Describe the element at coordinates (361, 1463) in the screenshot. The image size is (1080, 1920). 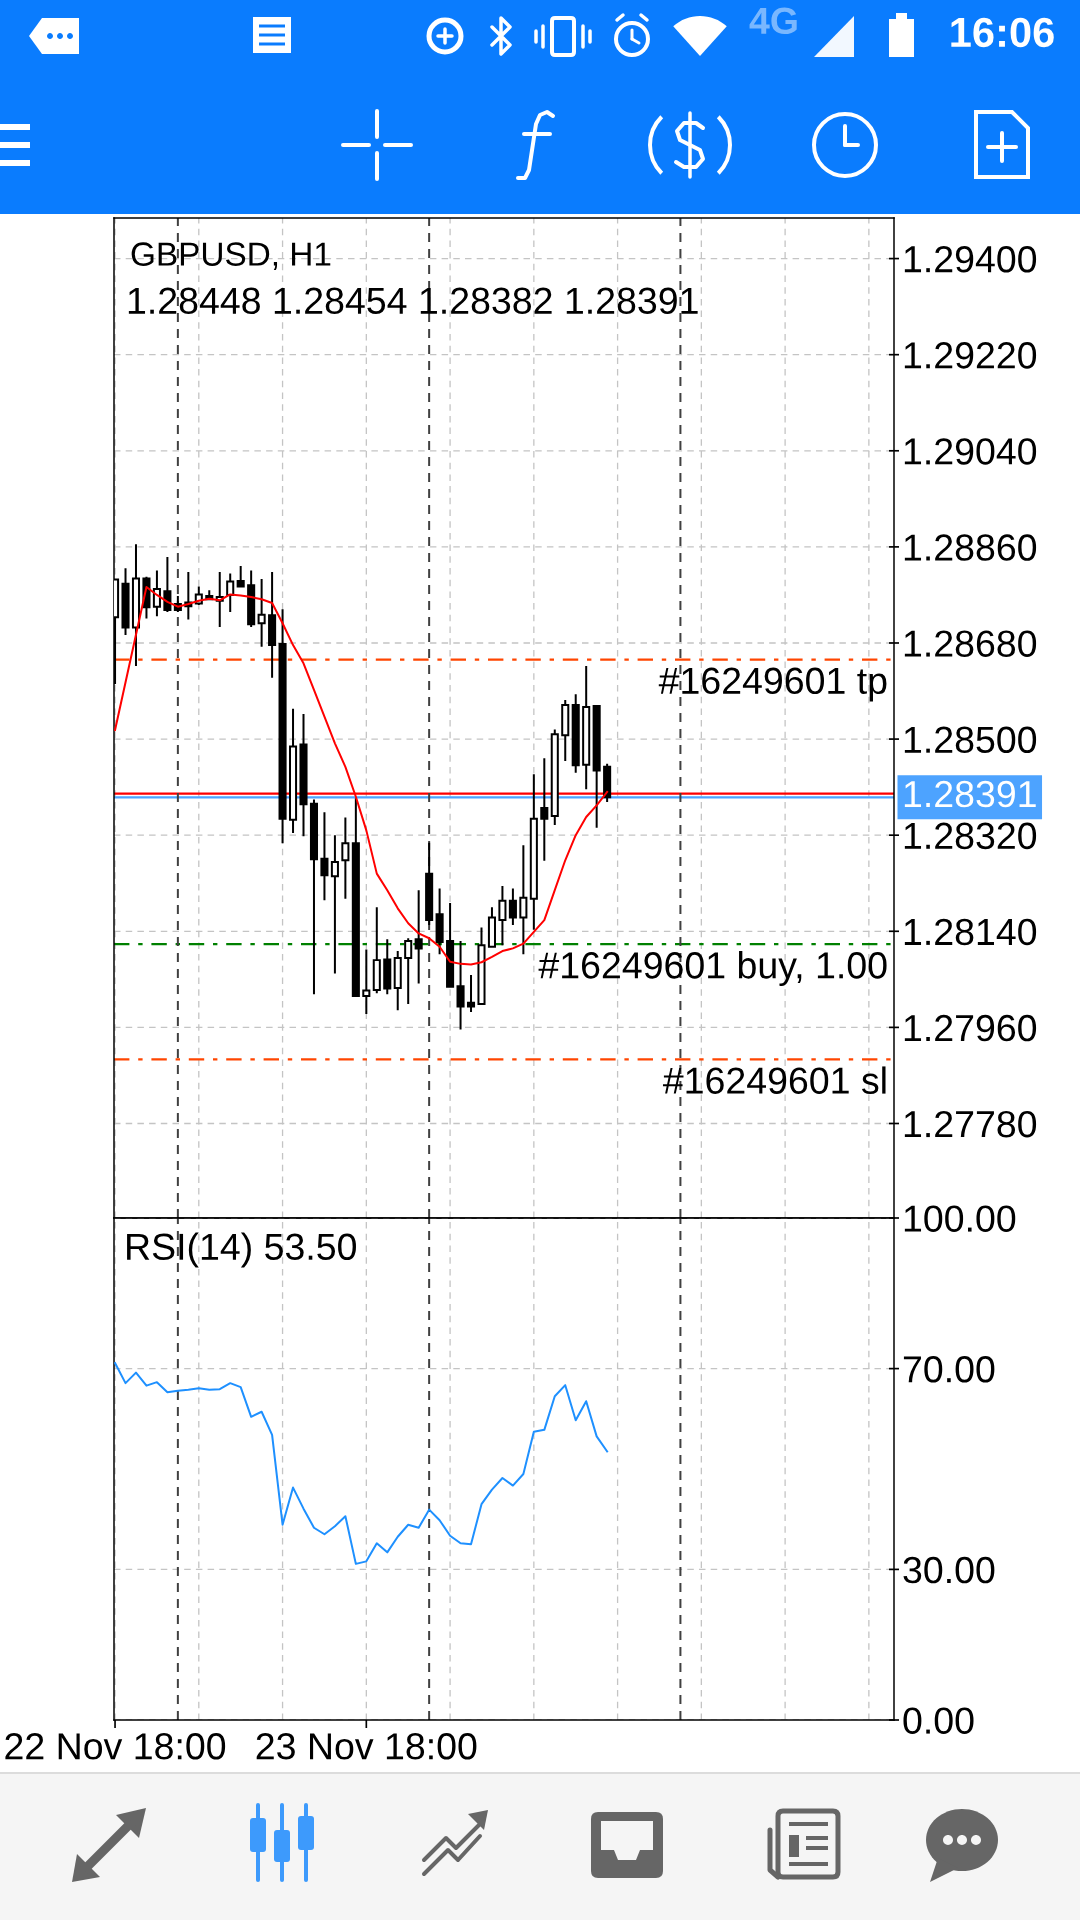
I see `line-series` at that location.